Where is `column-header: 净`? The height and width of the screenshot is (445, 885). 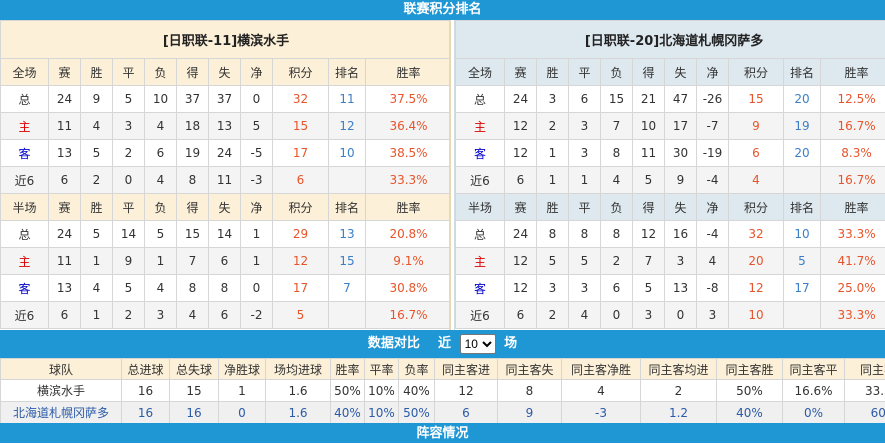 column-header: 净 is located at coordinates (713, 72).